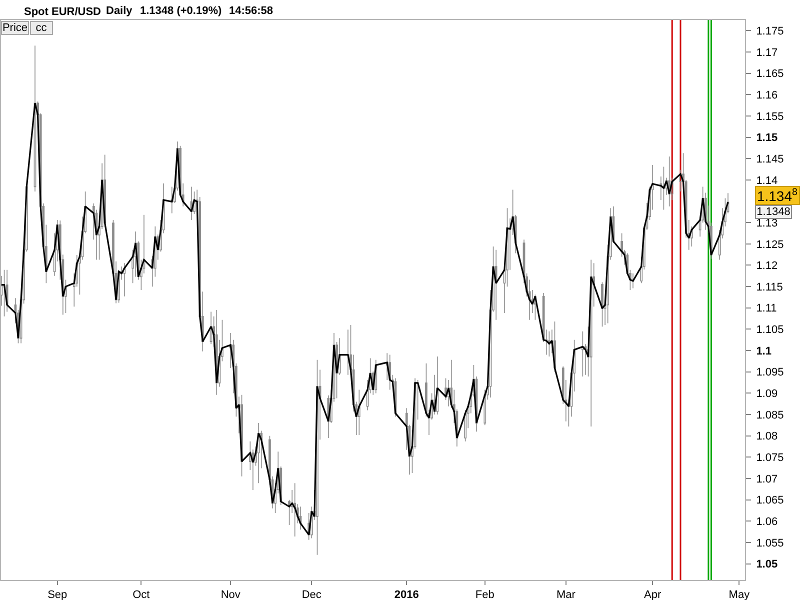 The image size is (800, 600). What do you see at coordinates (406, 594) in the screenshot?
I see `x-tick-label: 2016` at bounding box center [406, 594].